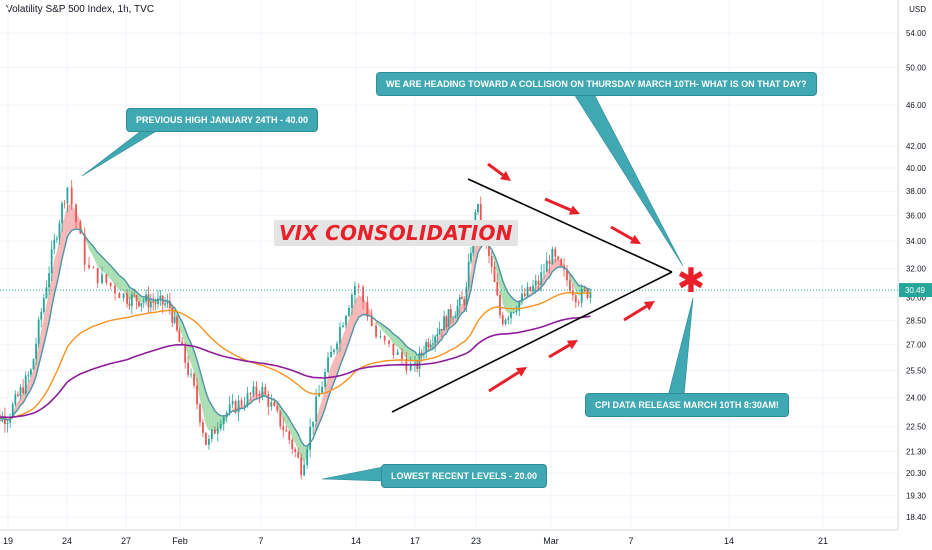  What do you see at coordinates (352, 474) in the screenshot?
I see `callout-pointer-lowest` at bounding box center [352, 474].